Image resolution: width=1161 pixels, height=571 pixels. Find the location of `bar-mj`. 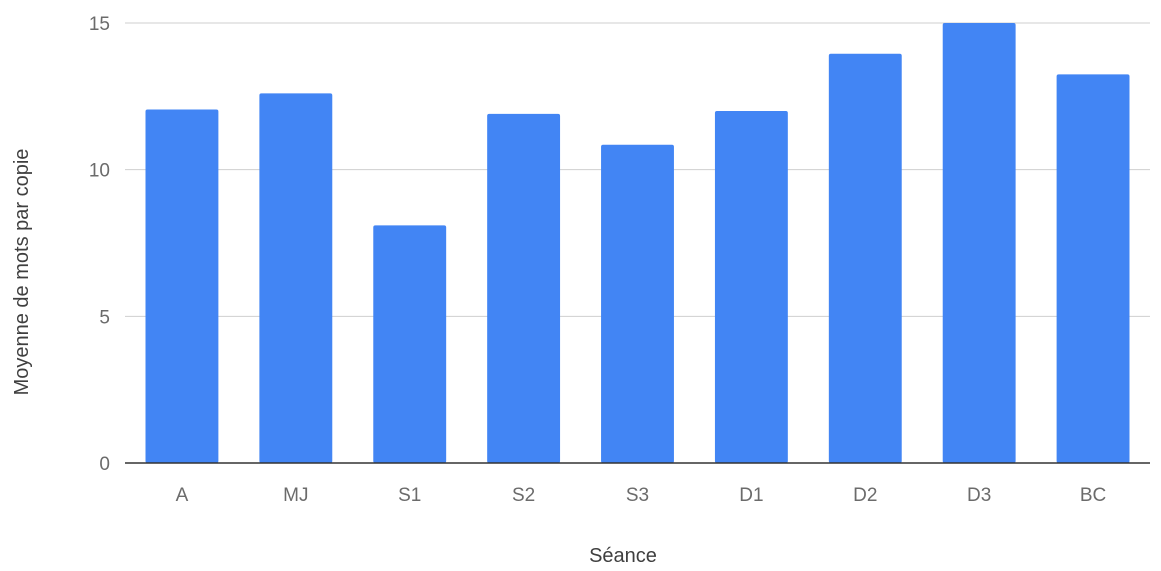

bar-mj is located at coordinates (296, 278).